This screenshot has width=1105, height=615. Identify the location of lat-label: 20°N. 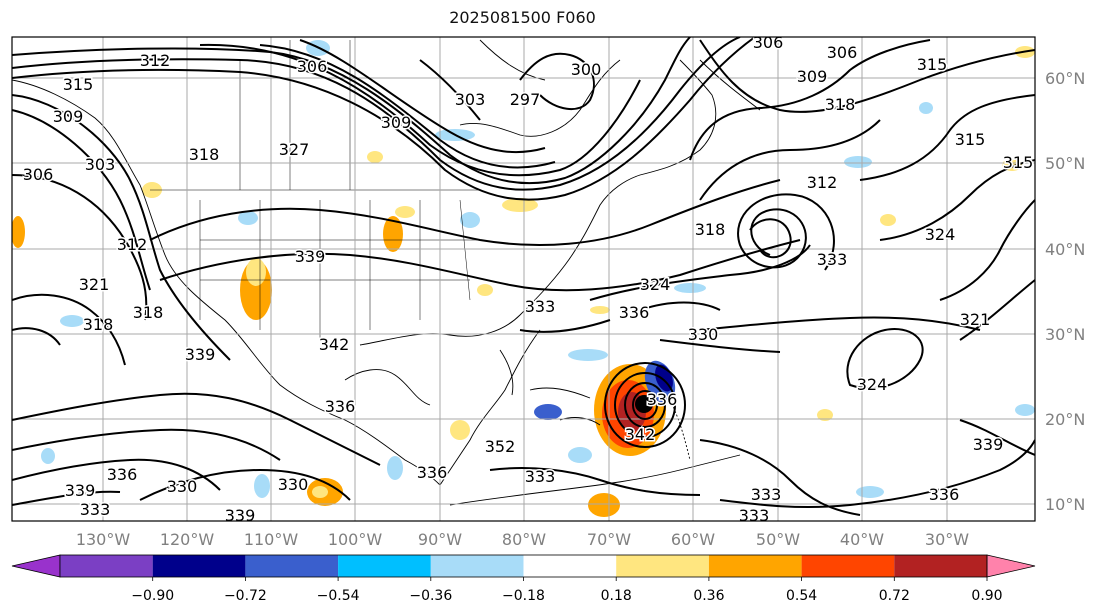
(1065, 419).